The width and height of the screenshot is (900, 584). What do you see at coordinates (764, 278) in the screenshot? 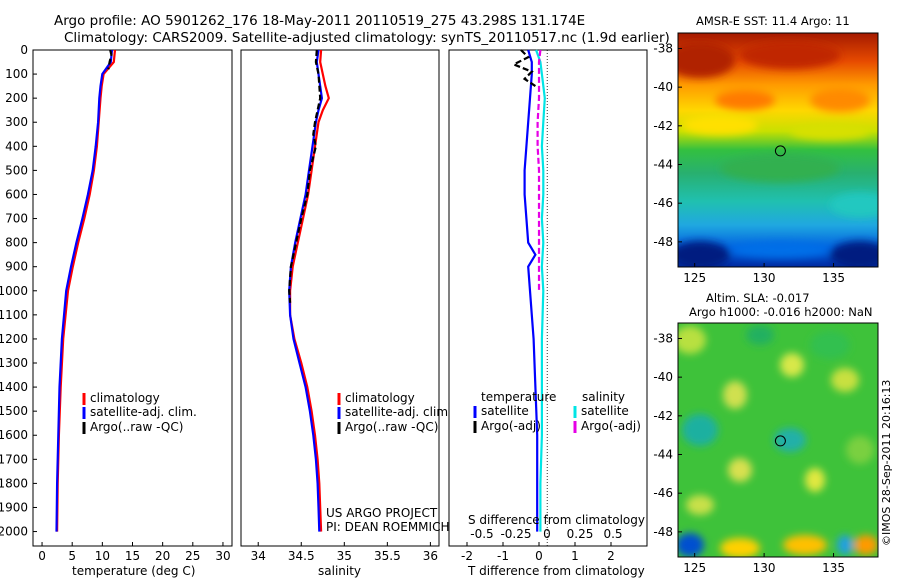
I see `map-x-tick-label: 130` at bounding box center [764, 278].